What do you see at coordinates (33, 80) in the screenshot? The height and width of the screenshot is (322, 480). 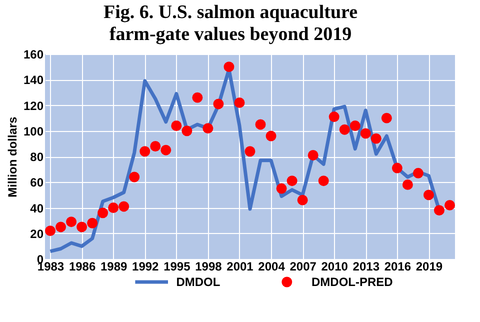 I see `y-tick-label: 140` at bounding box center [33, 80].